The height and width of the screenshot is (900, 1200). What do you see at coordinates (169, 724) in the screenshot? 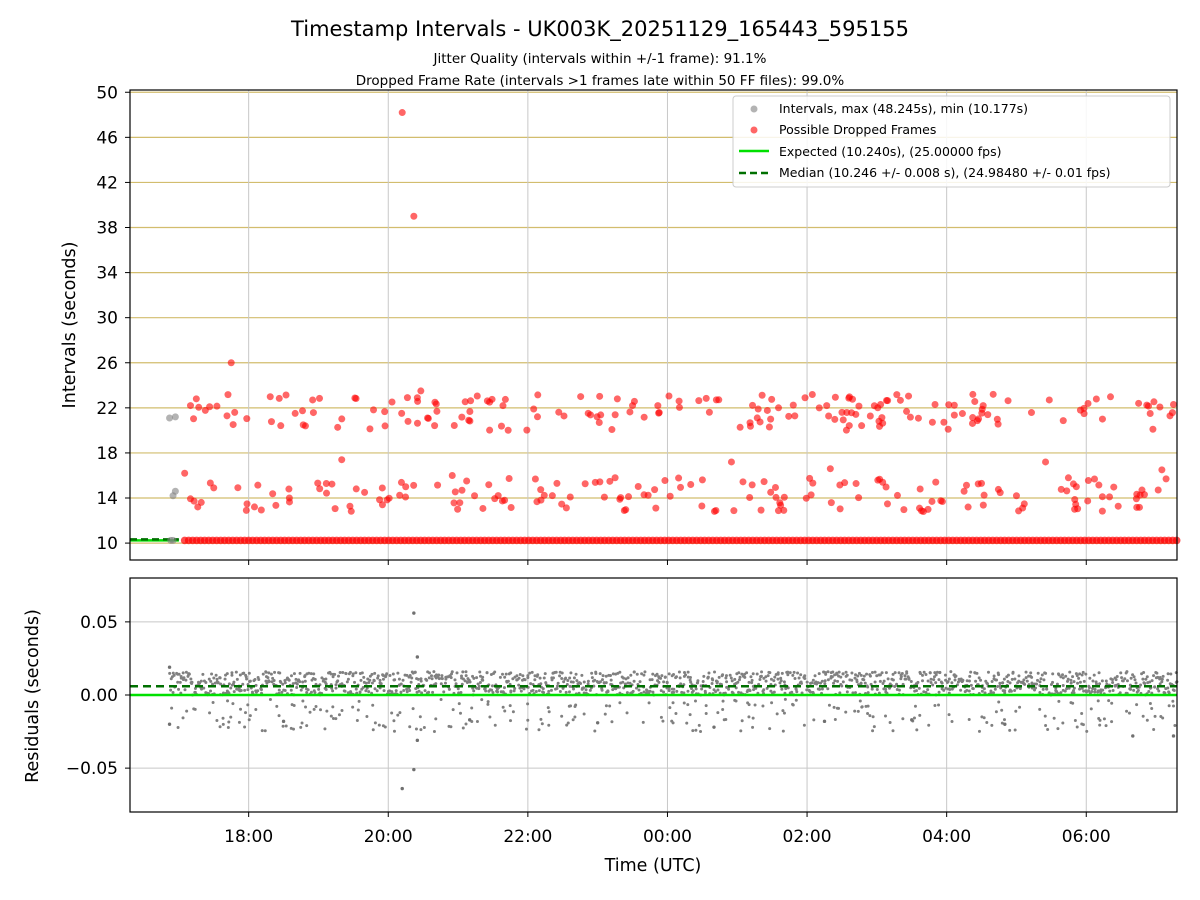
I see `residual-outlier-point` at bounding box center [169, 724].